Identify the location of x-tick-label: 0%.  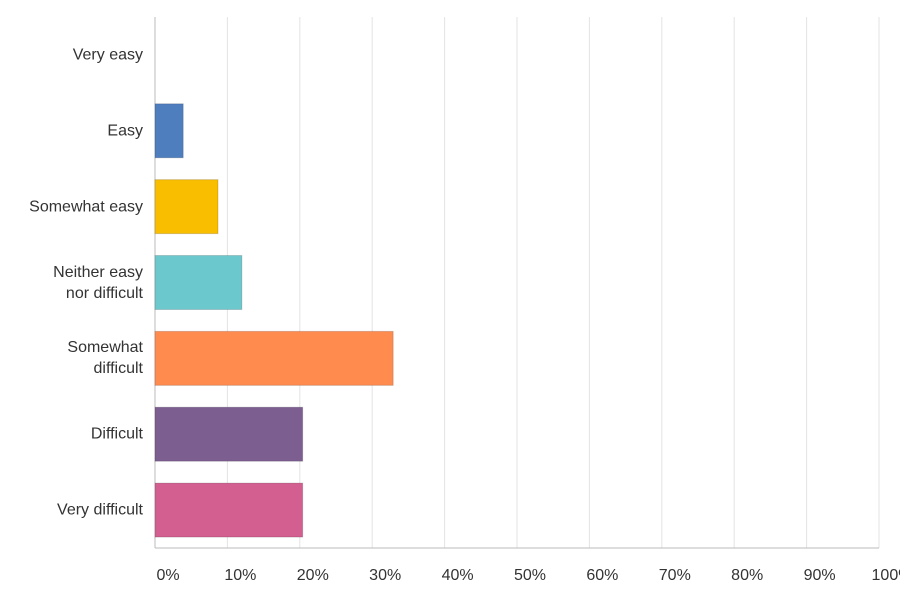
(167, 575).